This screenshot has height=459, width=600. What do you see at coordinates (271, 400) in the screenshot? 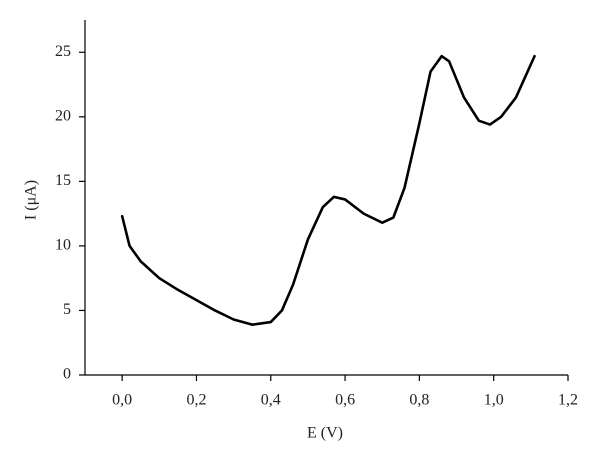
I see `x-tick-label: 0,4` at bounding box center [271, 400].